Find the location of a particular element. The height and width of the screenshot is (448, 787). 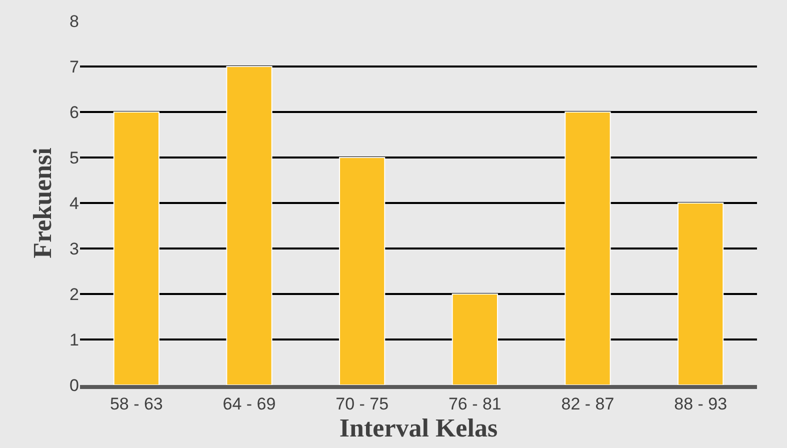

y-tick-label: 7 is located at coordinates (74, 66).